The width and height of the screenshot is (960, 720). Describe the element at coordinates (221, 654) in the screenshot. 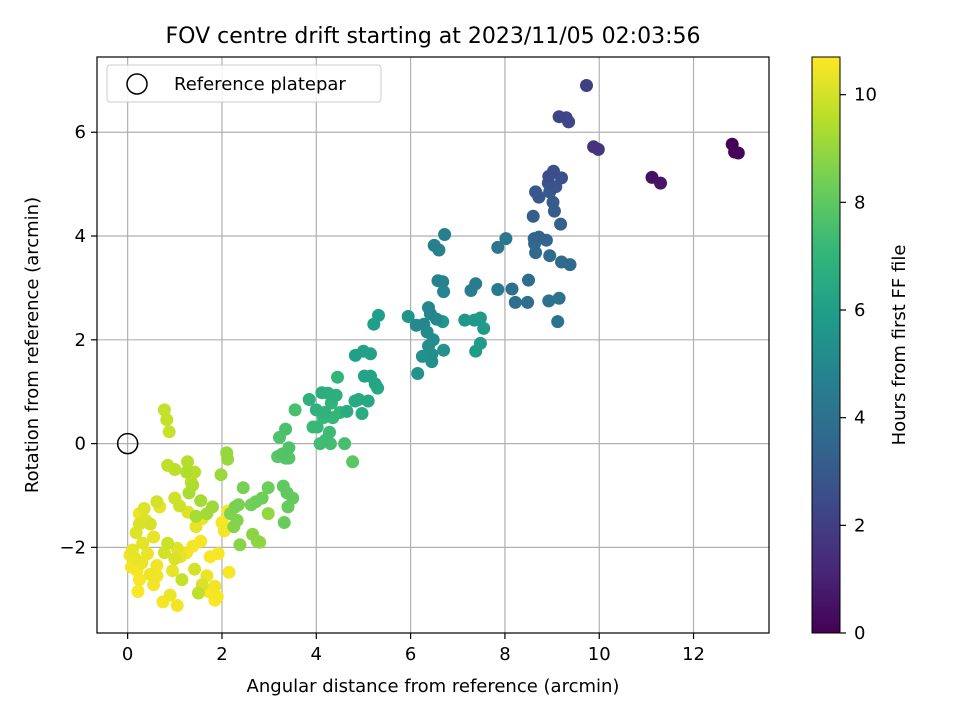

I see `x-tick-label: 2` at that location.